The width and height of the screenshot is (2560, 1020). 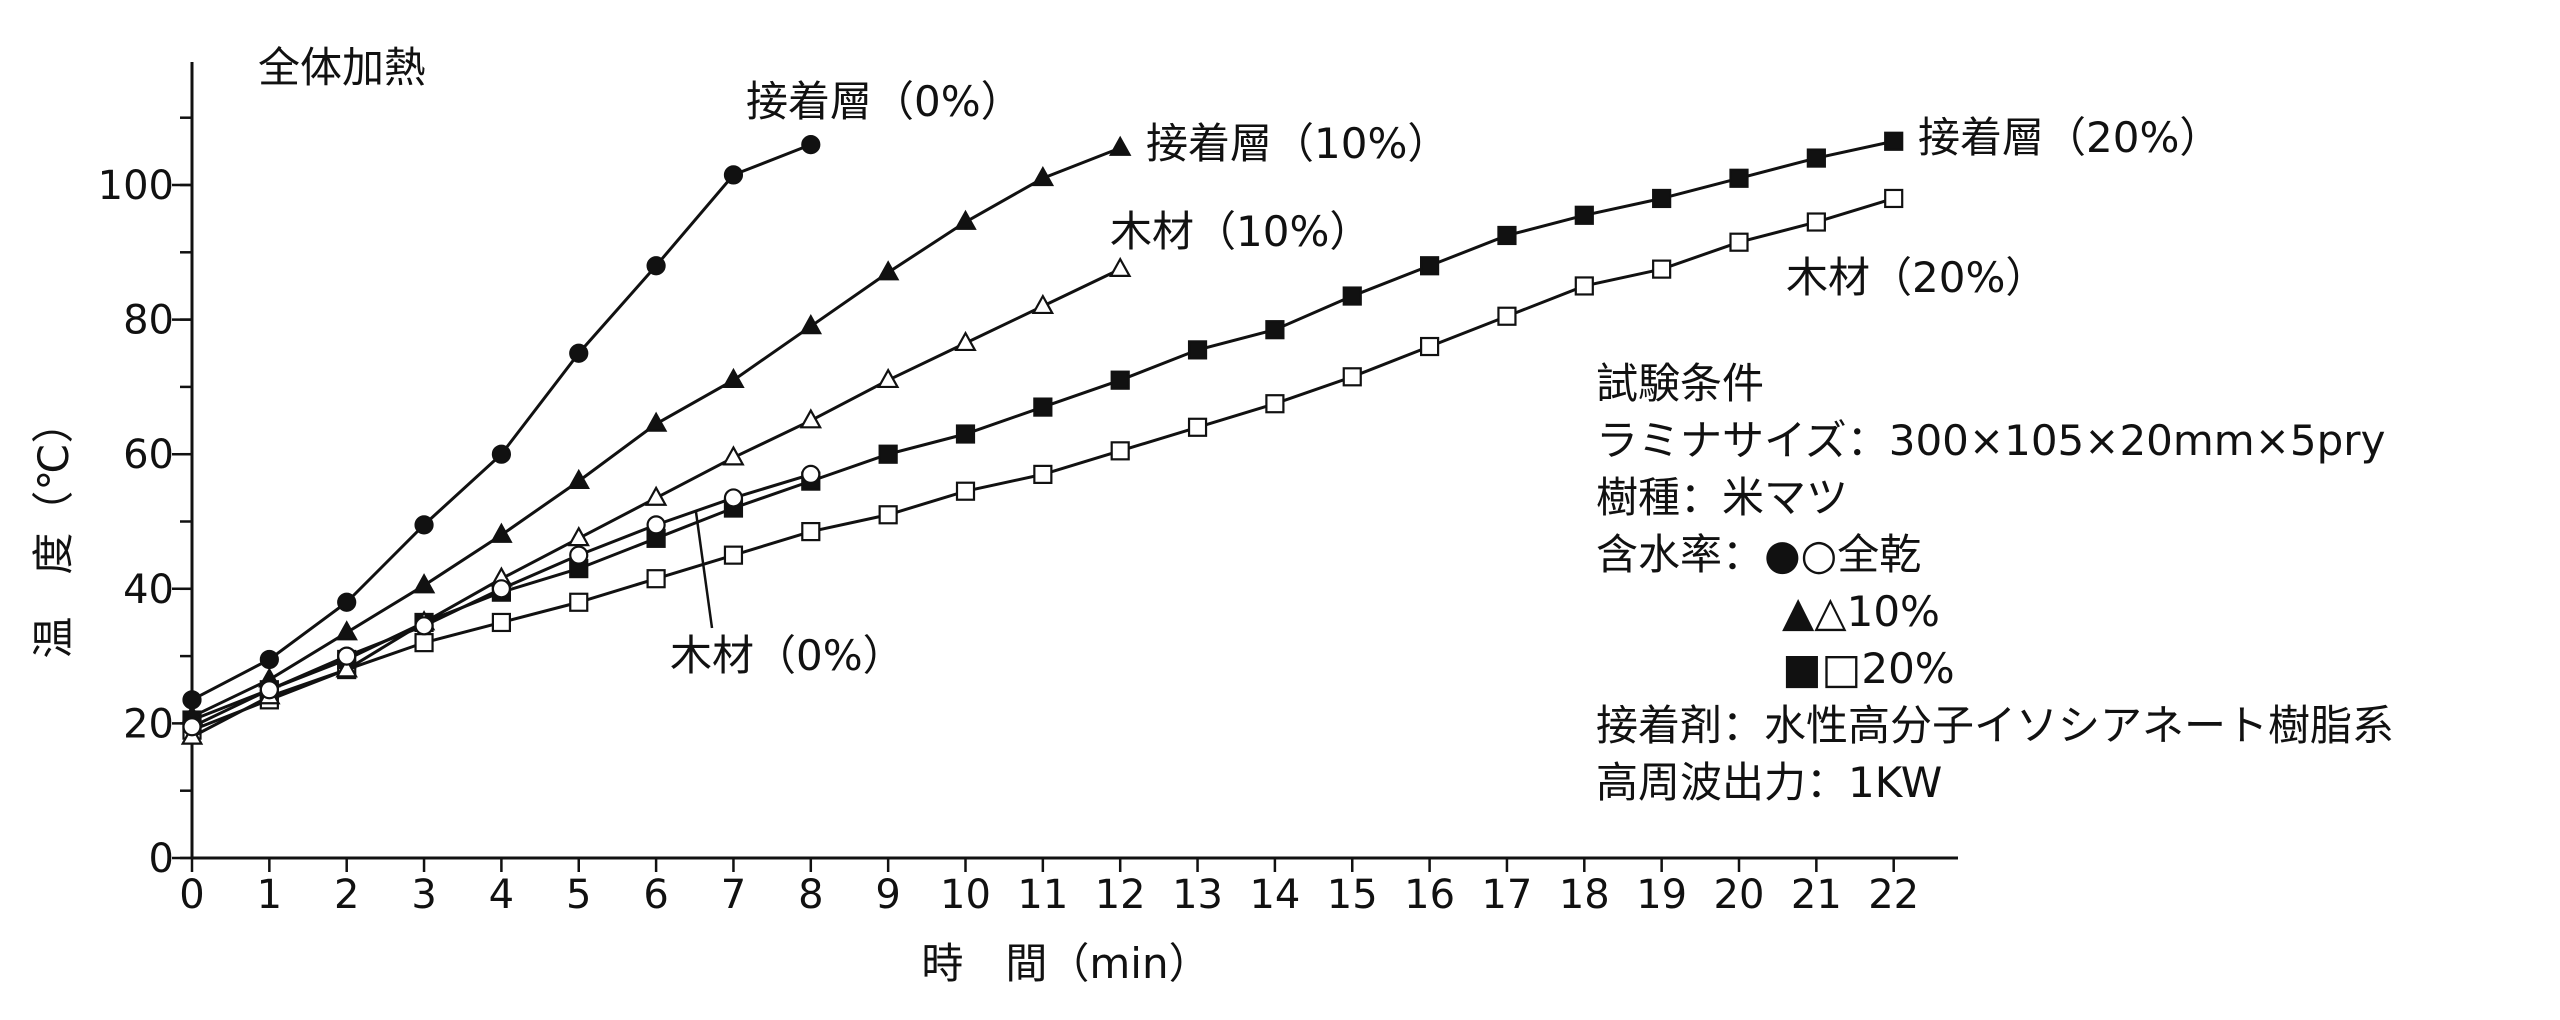 I want to click on x-tick-label: 10, so click(x=965, y=895).